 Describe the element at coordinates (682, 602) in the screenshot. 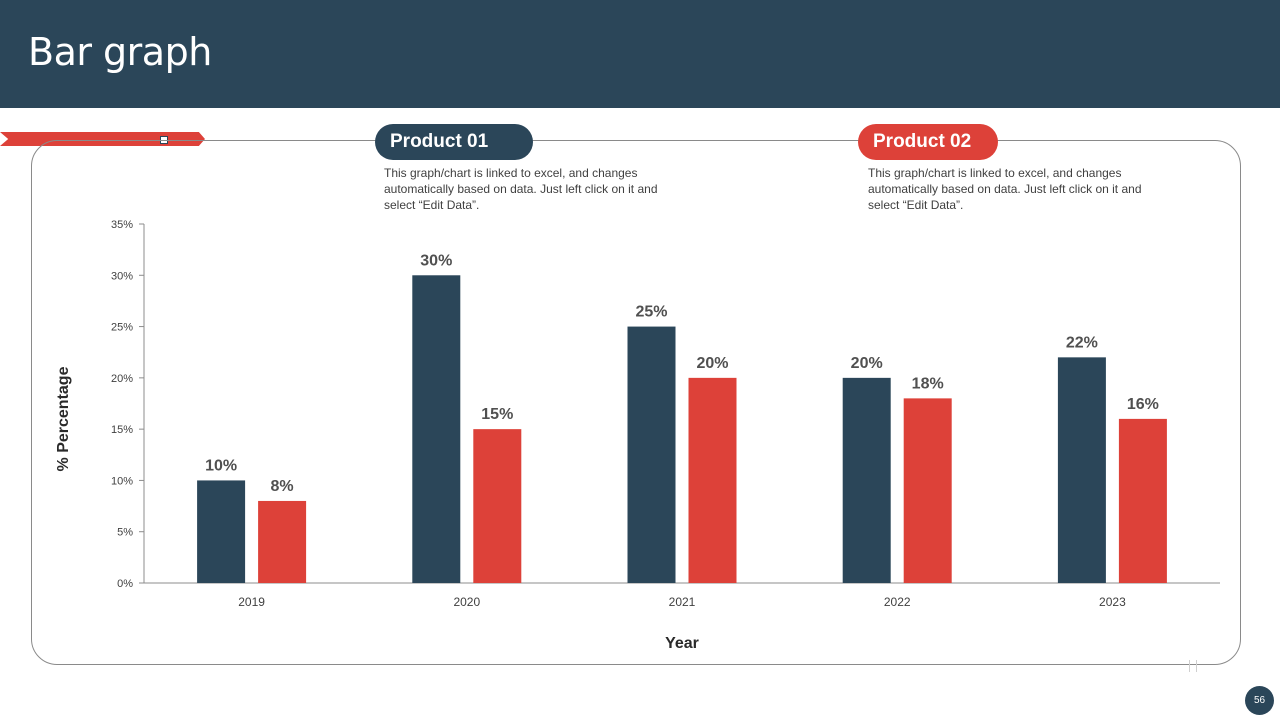

I see `x-tick-label: 2021` at that location.